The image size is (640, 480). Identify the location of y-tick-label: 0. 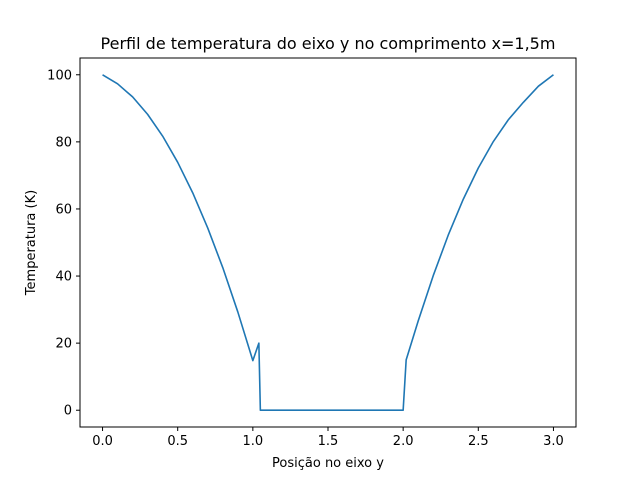
(68, 411).